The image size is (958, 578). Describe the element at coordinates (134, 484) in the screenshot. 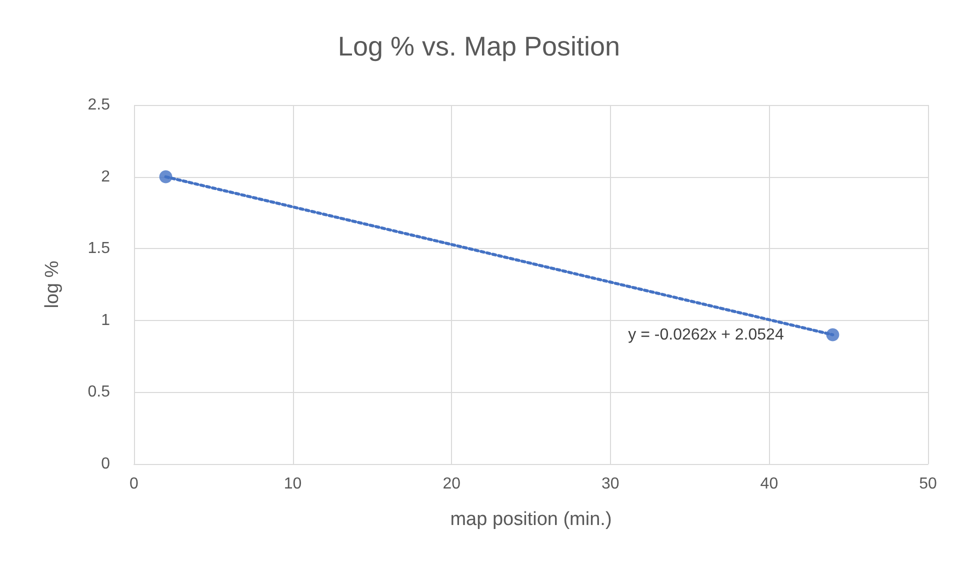

I see `x-tick-label: 0` at that location.